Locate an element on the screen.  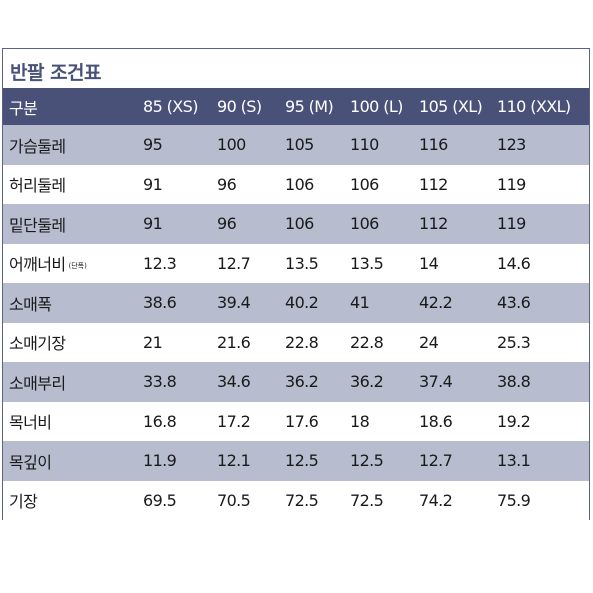
table-cell: 37.4 is located at coordinates (452, 382).